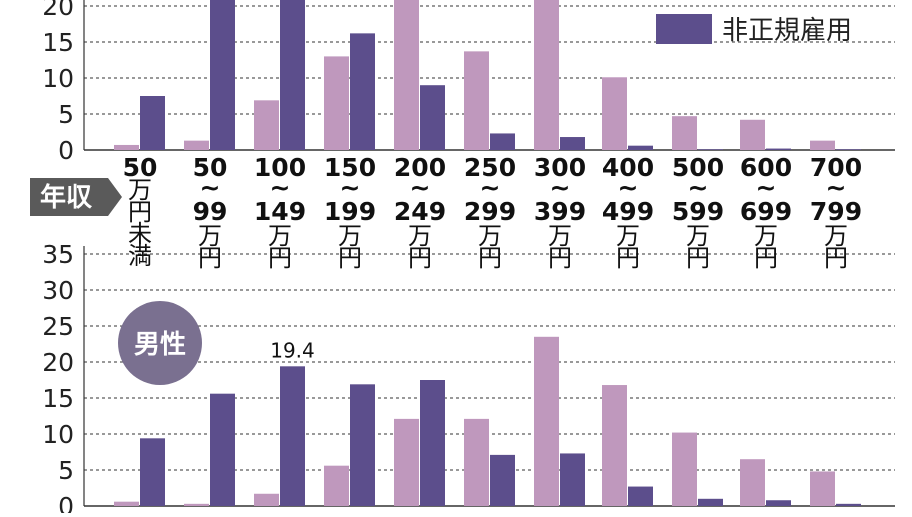 The height and width of the screenshot is (517, 912). What do you see at coordinates (58, 290) in the screenshot?
I see `y-tick-label: 30` at bounding box center [58, 290].